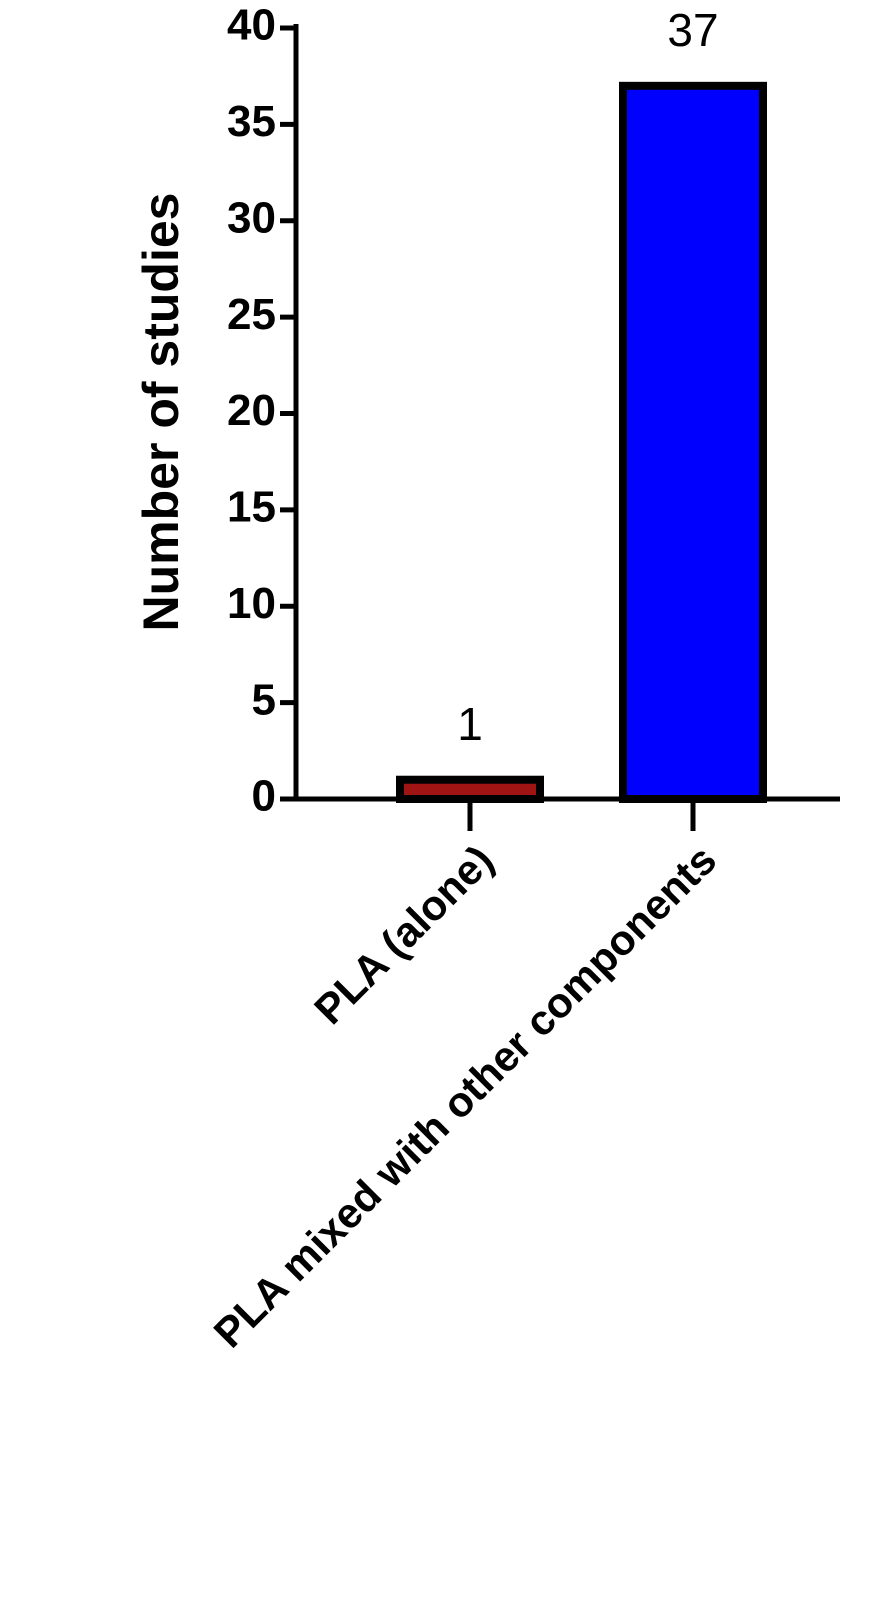 This screenshot has height=1616, width=876. Describe the element at coordinates (470, 724) in the screenshot. I see `value-label: 1` at that location.